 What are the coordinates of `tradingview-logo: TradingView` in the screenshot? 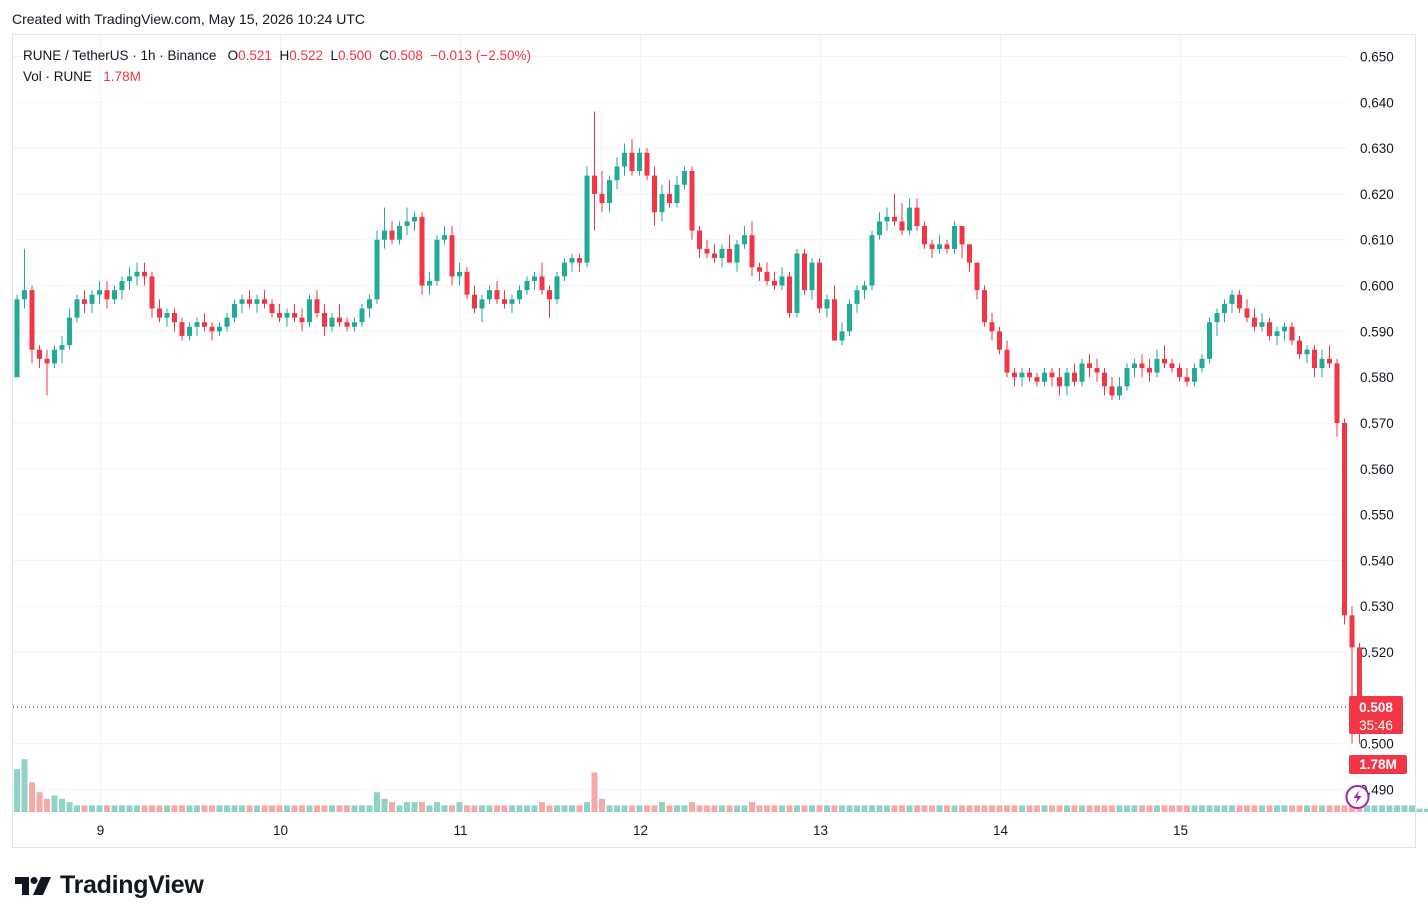 It's located at (109, 885).